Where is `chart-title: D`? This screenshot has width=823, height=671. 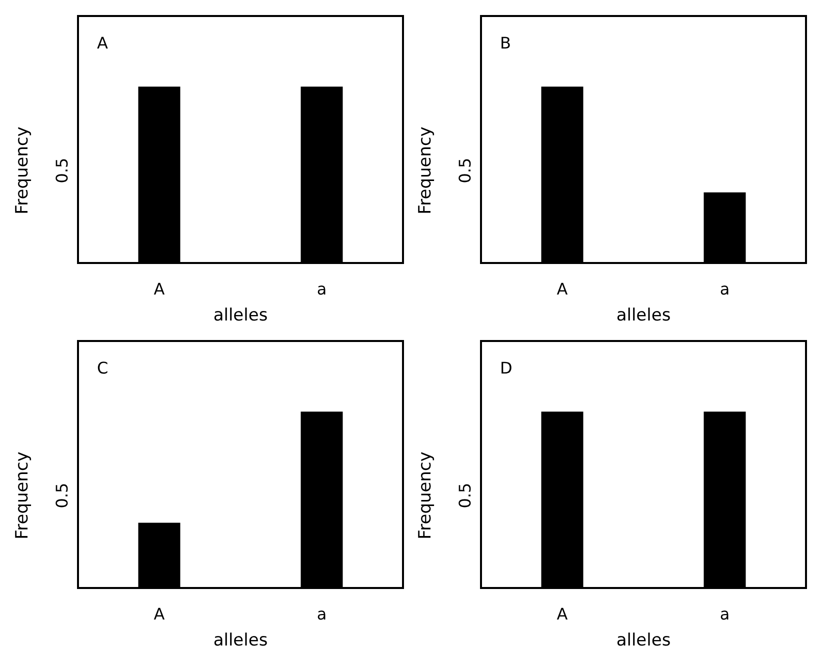
chart-title: D is located at coordinates (506, 368).